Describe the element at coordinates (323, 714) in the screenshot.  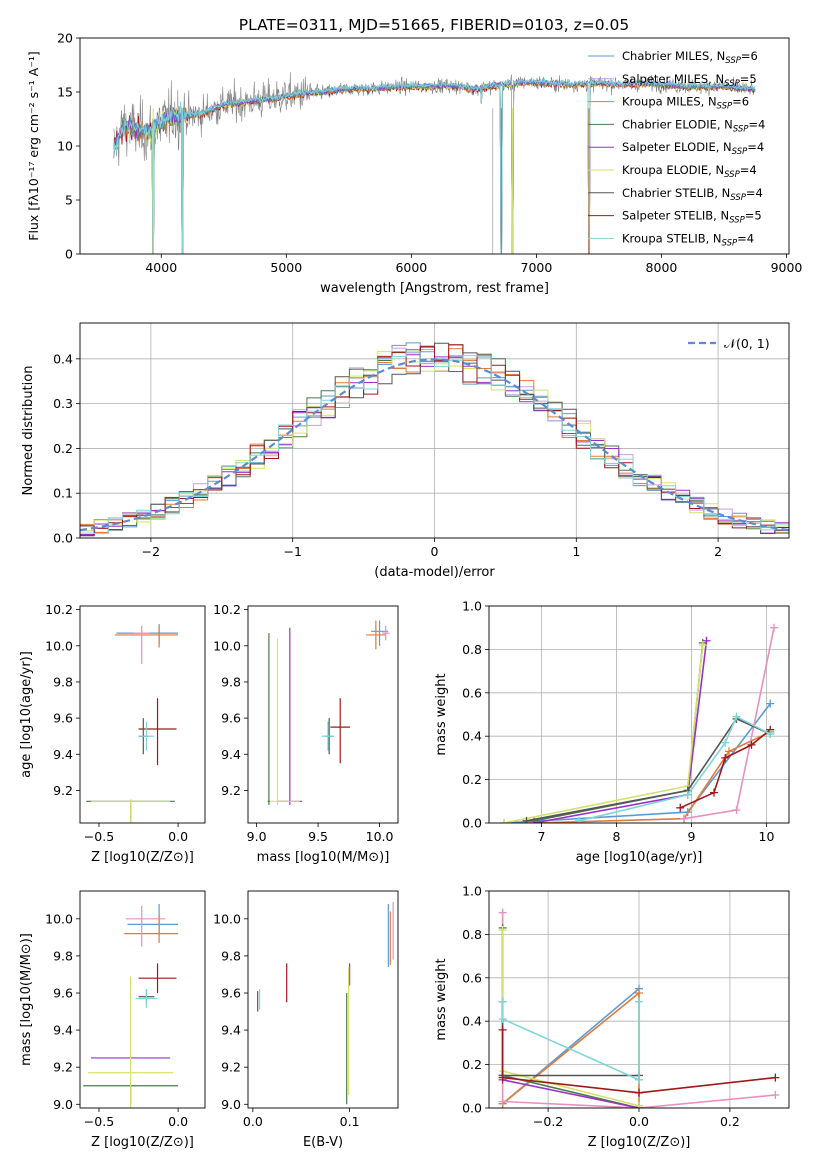
I see `axes-frame` at that location.